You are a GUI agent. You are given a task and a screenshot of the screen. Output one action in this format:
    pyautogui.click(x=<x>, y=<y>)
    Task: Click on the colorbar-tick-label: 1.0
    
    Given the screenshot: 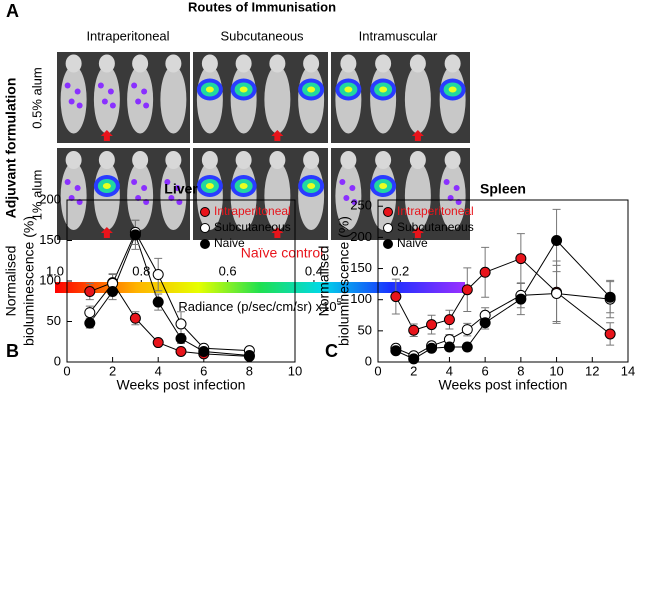 What is the action you would take?
    pyautogui.click(x=55, y=270)
    